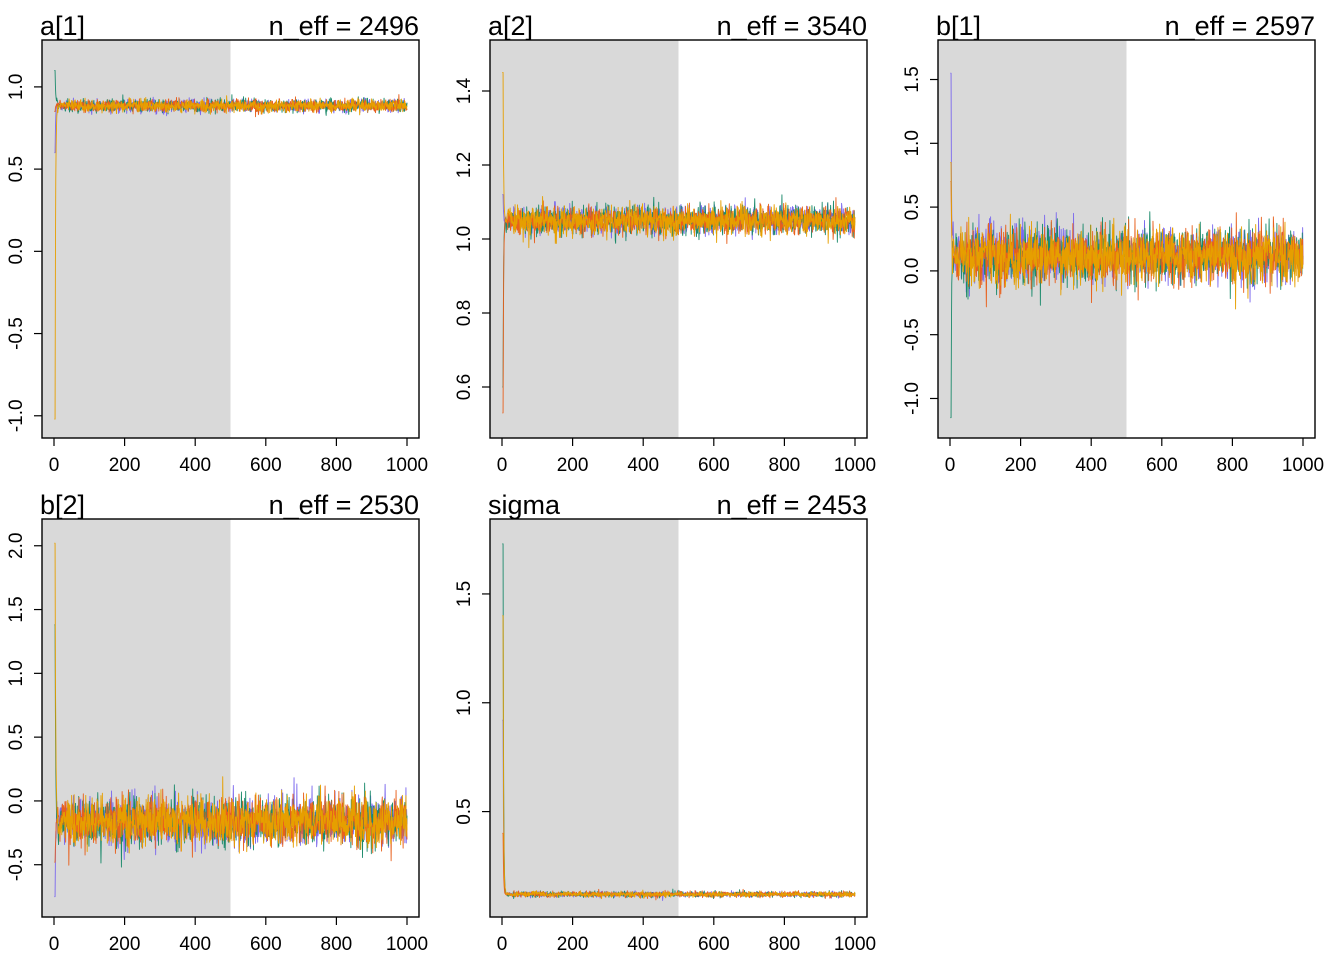  I want to click on y-tick-label: 0.8, so click(464, 313).